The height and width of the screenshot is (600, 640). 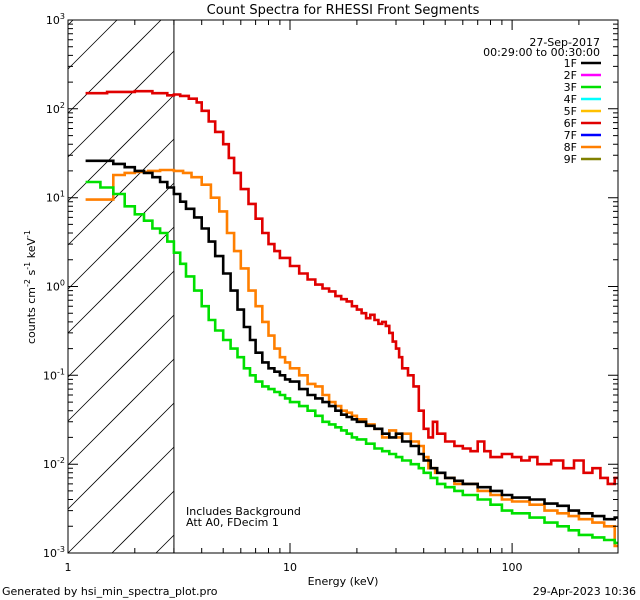 I want to click on annotation-background: Includes Background, so click(x=243, y=511).